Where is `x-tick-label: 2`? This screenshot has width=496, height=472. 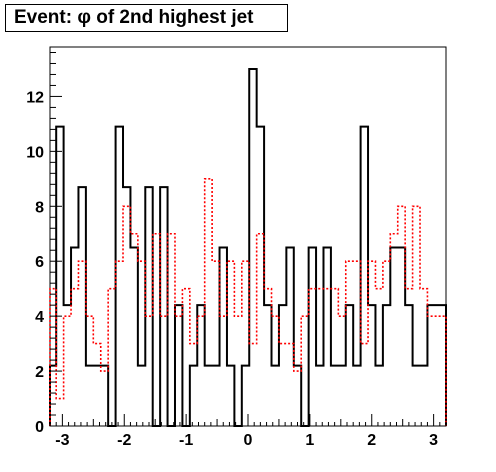 x-tick-label: 2 is located at coordinates (371, 440).